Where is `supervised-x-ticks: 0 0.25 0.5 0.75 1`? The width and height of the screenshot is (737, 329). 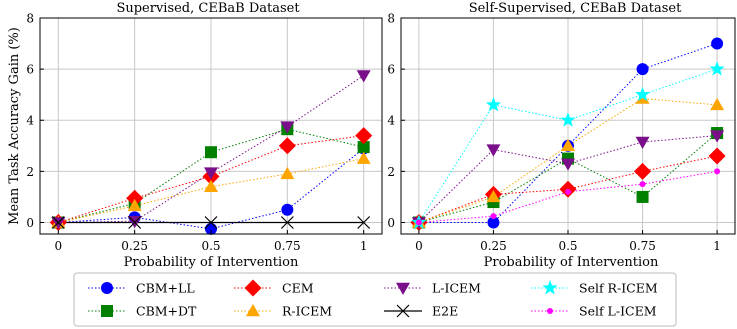
supervised-x-ticks: 0 0.25 0.5 0.75 1 is located at coordinates (211, 241).